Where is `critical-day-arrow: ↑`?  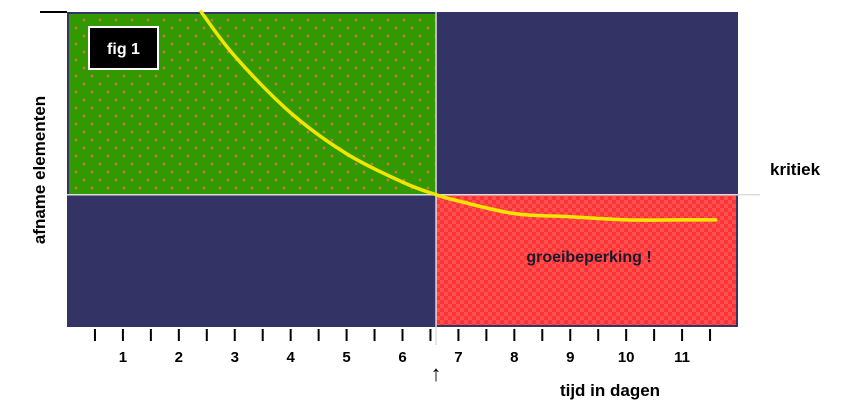
critical-day-arrow: ↑ is located at coordinates (436, 373).